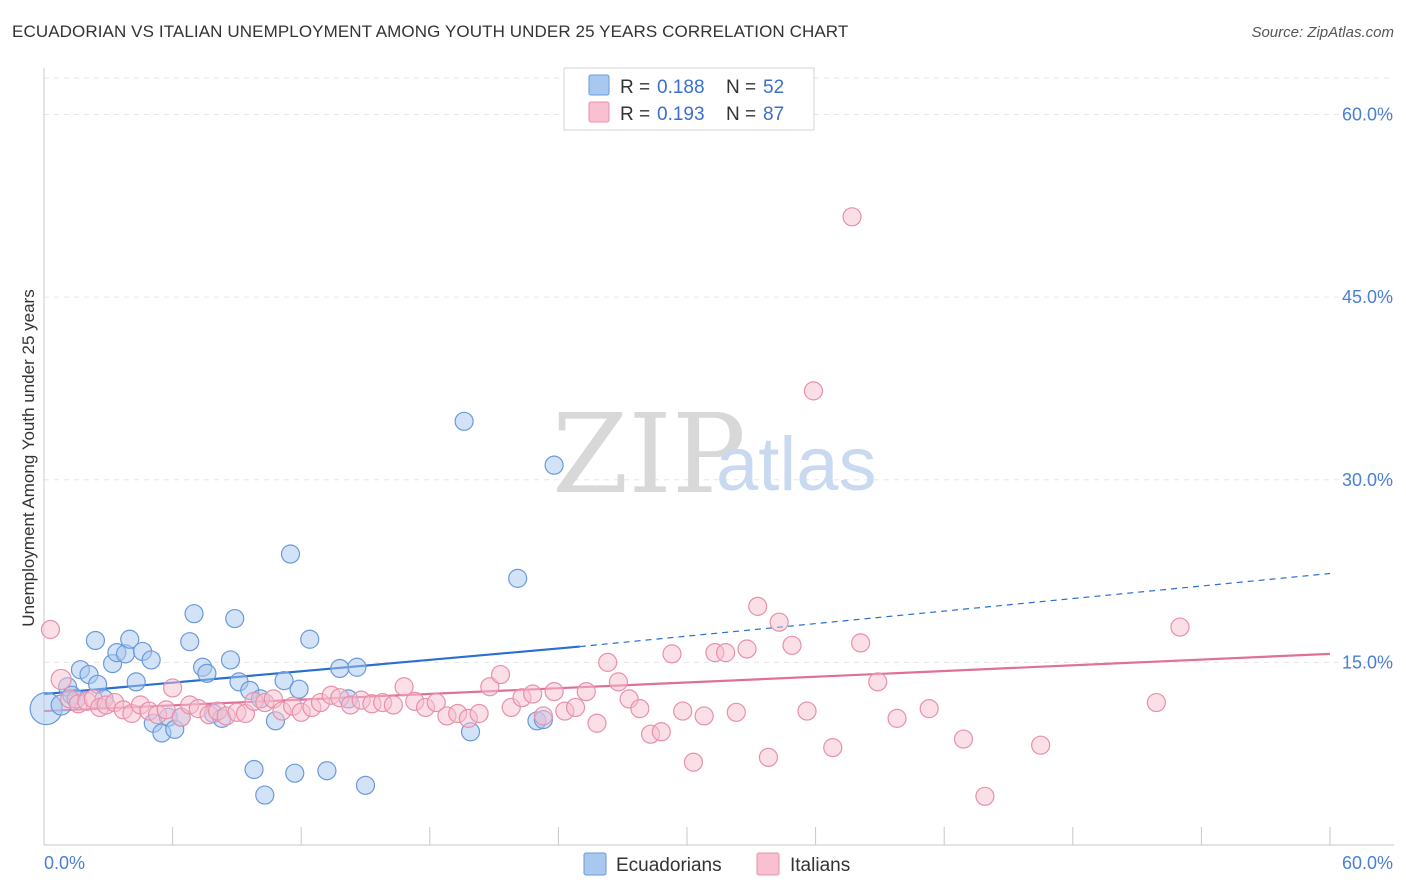 This screenshot has height=892, width=1406. What do you see at coordinates (599, 112) in the screenshot?
I see `legend-swatch-italians` at bounding box center [599, 112].